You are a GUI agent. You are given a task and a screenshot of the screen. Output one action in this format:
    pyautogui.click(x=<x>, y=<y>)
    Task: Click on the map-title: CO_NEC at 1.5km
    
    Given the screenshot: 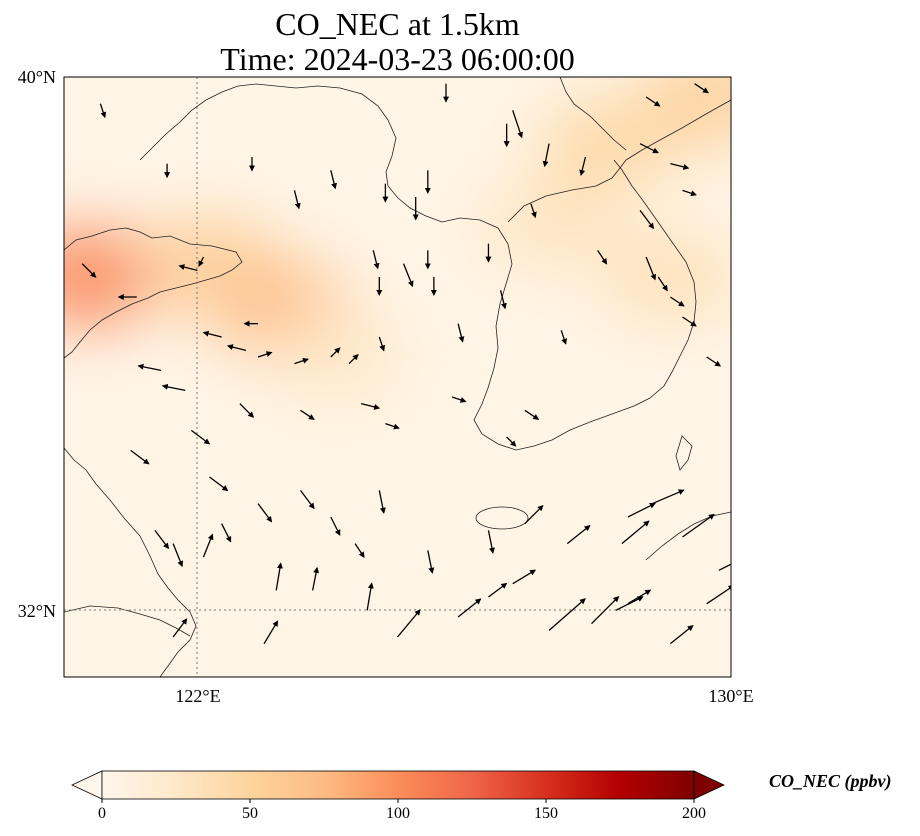 What is the action you would take?
    pyautogui.click(x=397, y=24)
    